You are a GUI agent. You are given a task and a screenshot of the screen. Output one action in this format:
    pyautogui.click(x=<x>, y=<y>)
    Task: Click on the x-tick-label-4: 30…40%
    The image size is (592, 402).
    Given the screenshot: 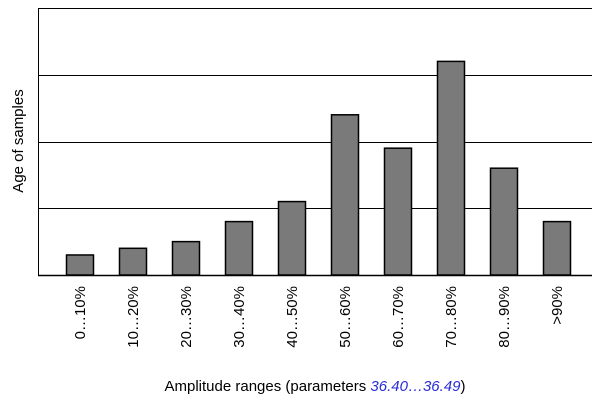 What is the action you would take?
    pyautogui.click(x=239, y=317)
    